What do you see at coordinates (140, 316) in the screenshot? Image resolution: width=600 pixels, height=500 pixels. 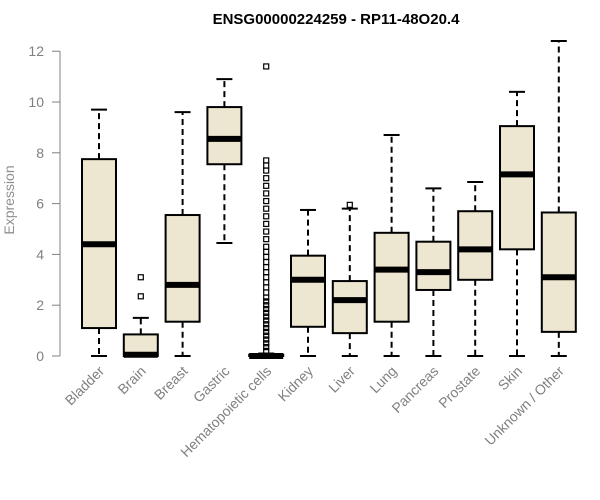 I see `box-brain` at bounding box center [140, 316].